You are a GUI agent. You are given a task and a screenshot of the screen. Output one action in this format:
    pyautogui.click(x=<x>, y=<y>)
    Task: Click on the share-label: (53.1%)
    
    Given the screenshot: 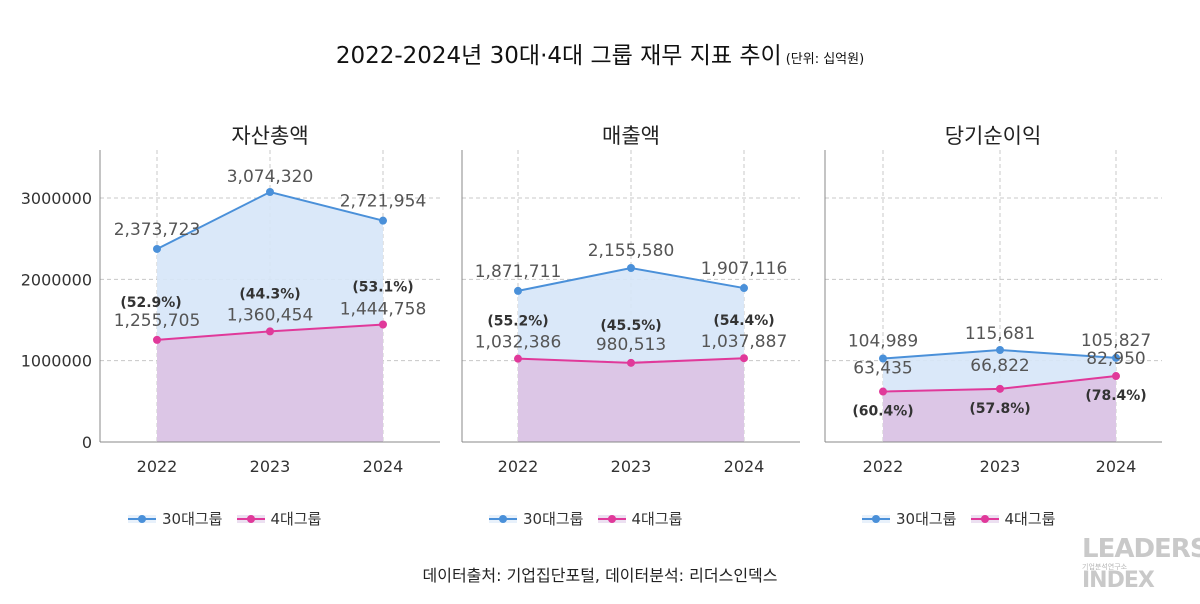 What is the action you would take?
    pyautogui.click(x=382, y=288)
    